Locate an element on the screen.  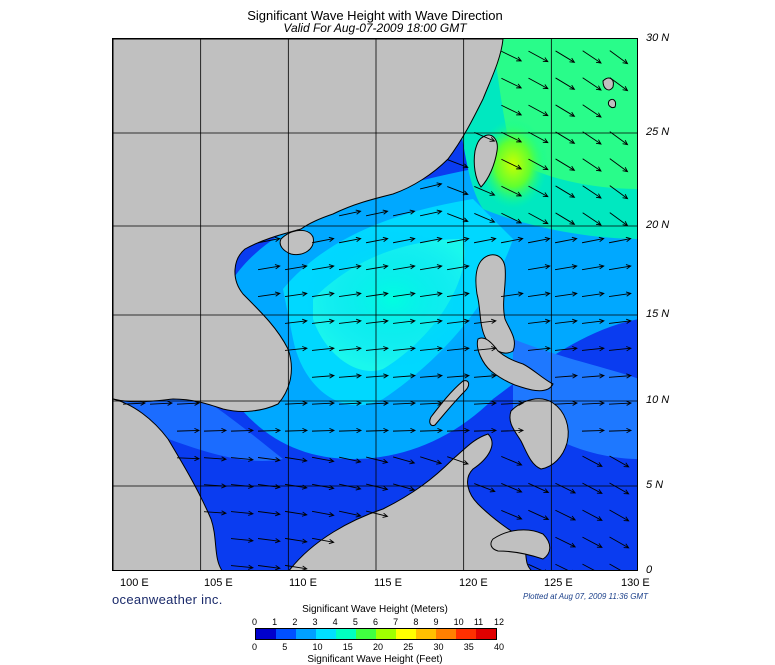
lon-label-115e: 115 E is located at coordinates (388, 583).